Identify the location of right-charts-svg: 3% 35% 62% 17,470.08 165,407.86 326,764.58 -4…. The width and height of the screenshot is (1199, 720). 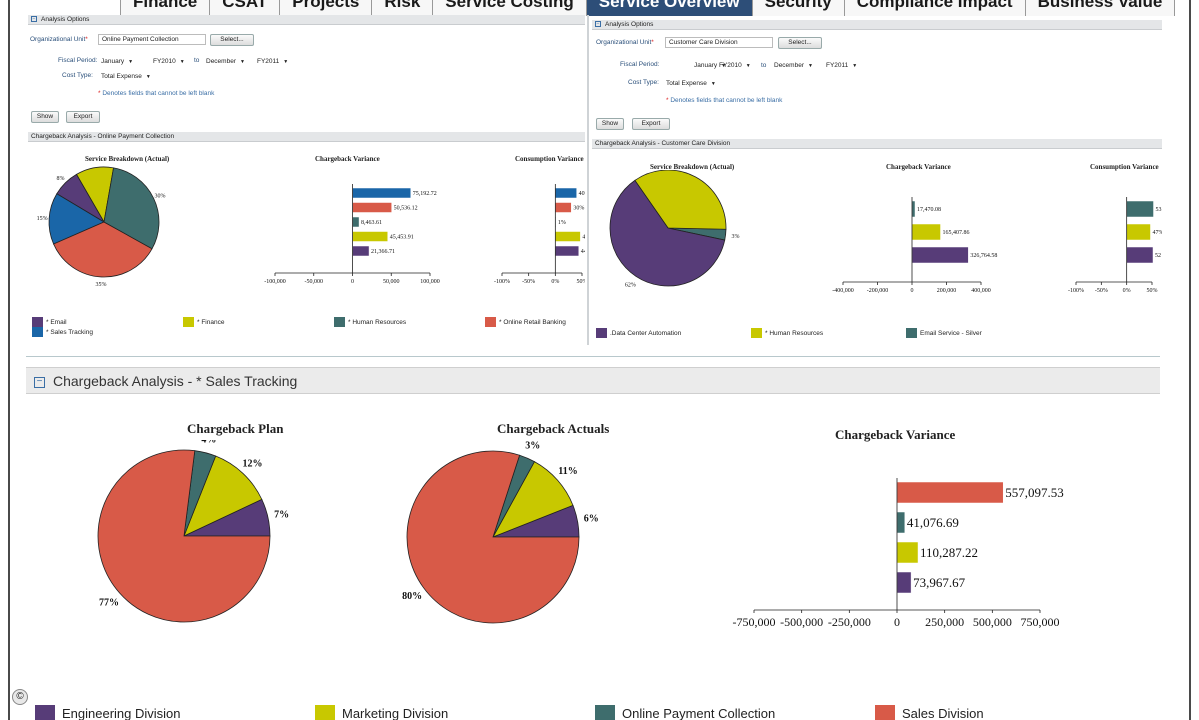
(885, 232).